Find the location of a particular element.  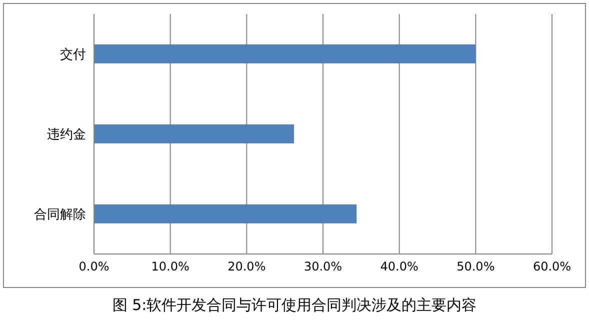

x-tick-label: 10.0% is located at coordinates (170, 267).